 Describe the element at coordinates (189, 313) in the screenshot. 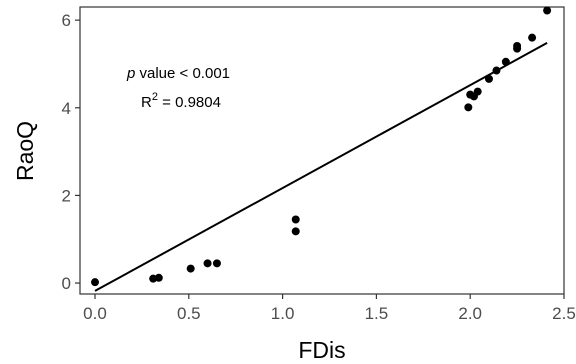

I see `x-tick-label: 0.5` at that location.